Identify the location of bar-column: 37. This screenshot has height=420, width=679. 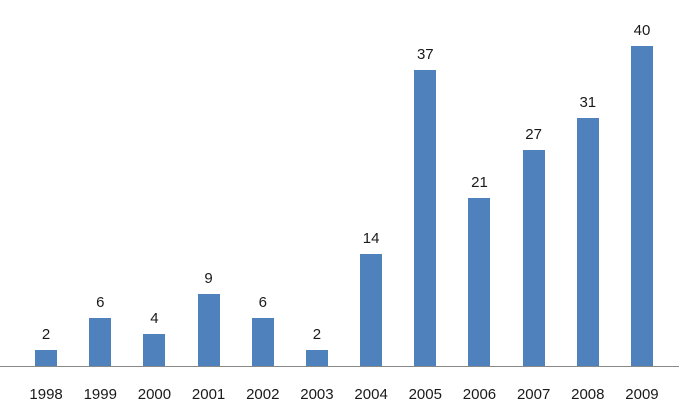
(425, 183).